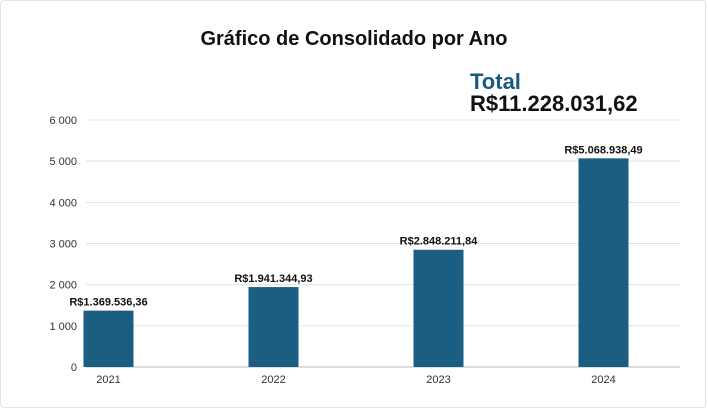 Image resolution: width=708 pixels, height=410 pixels. Describe the element at coordinates (354, 39) in the screenshot. I see `chart-title: Gráfico de Consolidado por Ano` at that location.